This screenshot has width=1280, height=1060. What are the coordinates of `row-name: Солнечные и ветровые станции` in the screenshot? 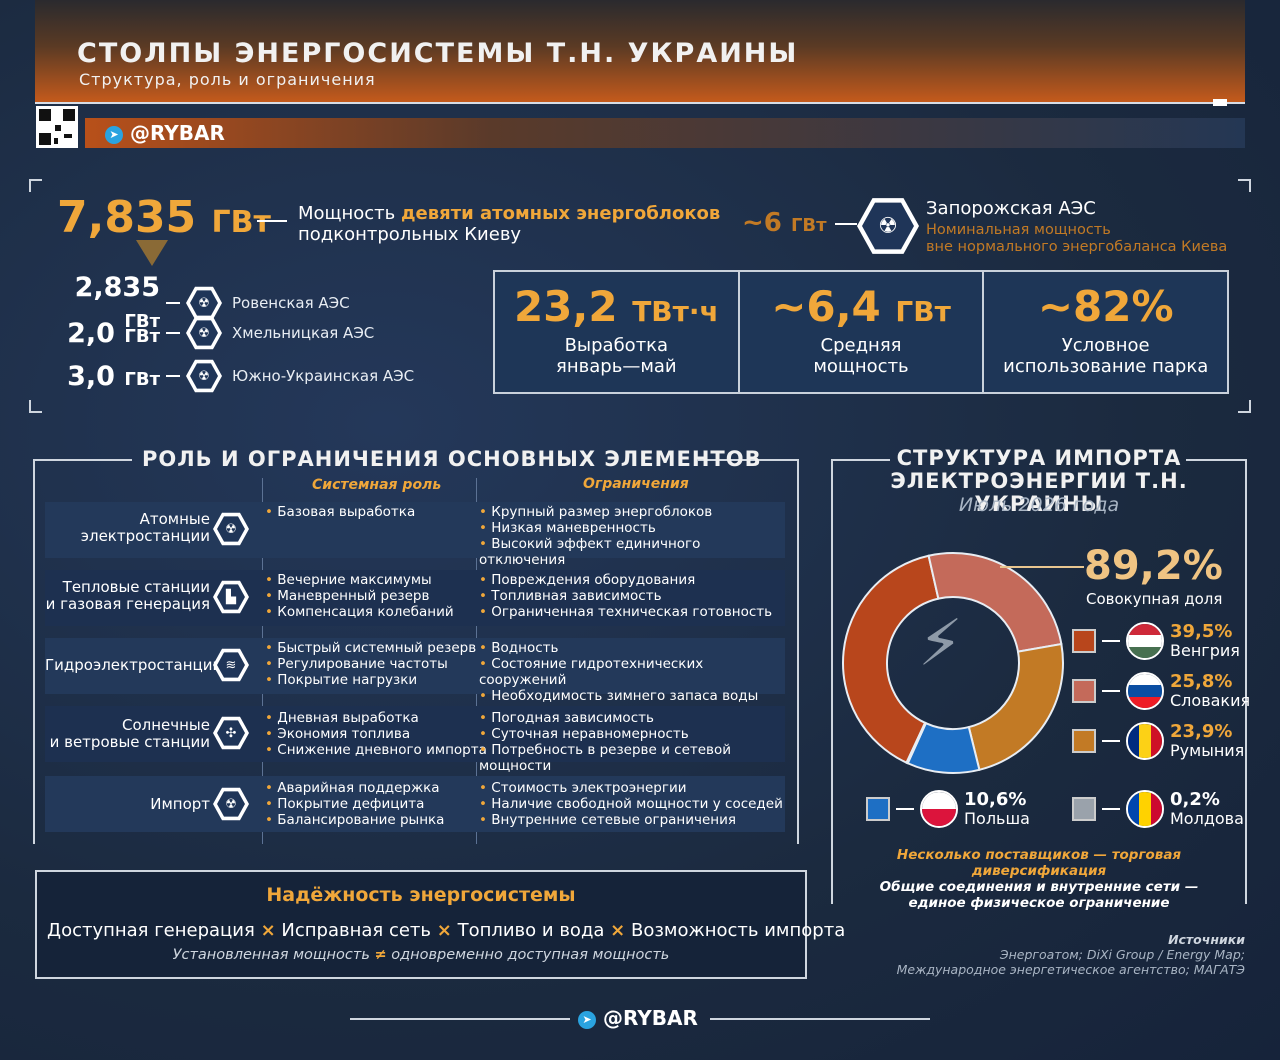 It's located at (127, 734).